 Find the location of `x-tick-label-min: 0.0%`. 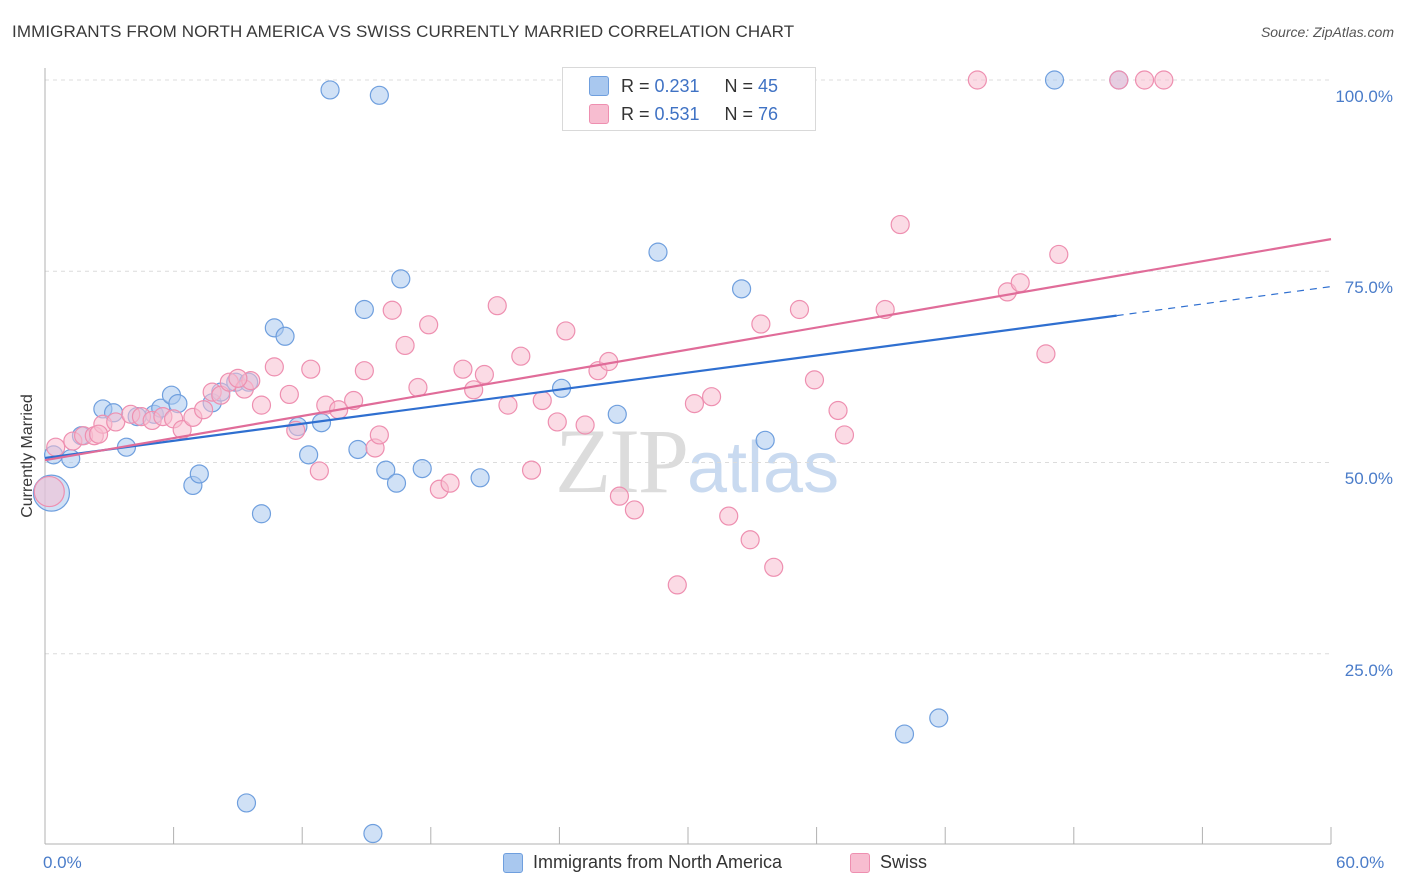

x-tick-label-min: 0.0% is located at coordinates (62, 862).